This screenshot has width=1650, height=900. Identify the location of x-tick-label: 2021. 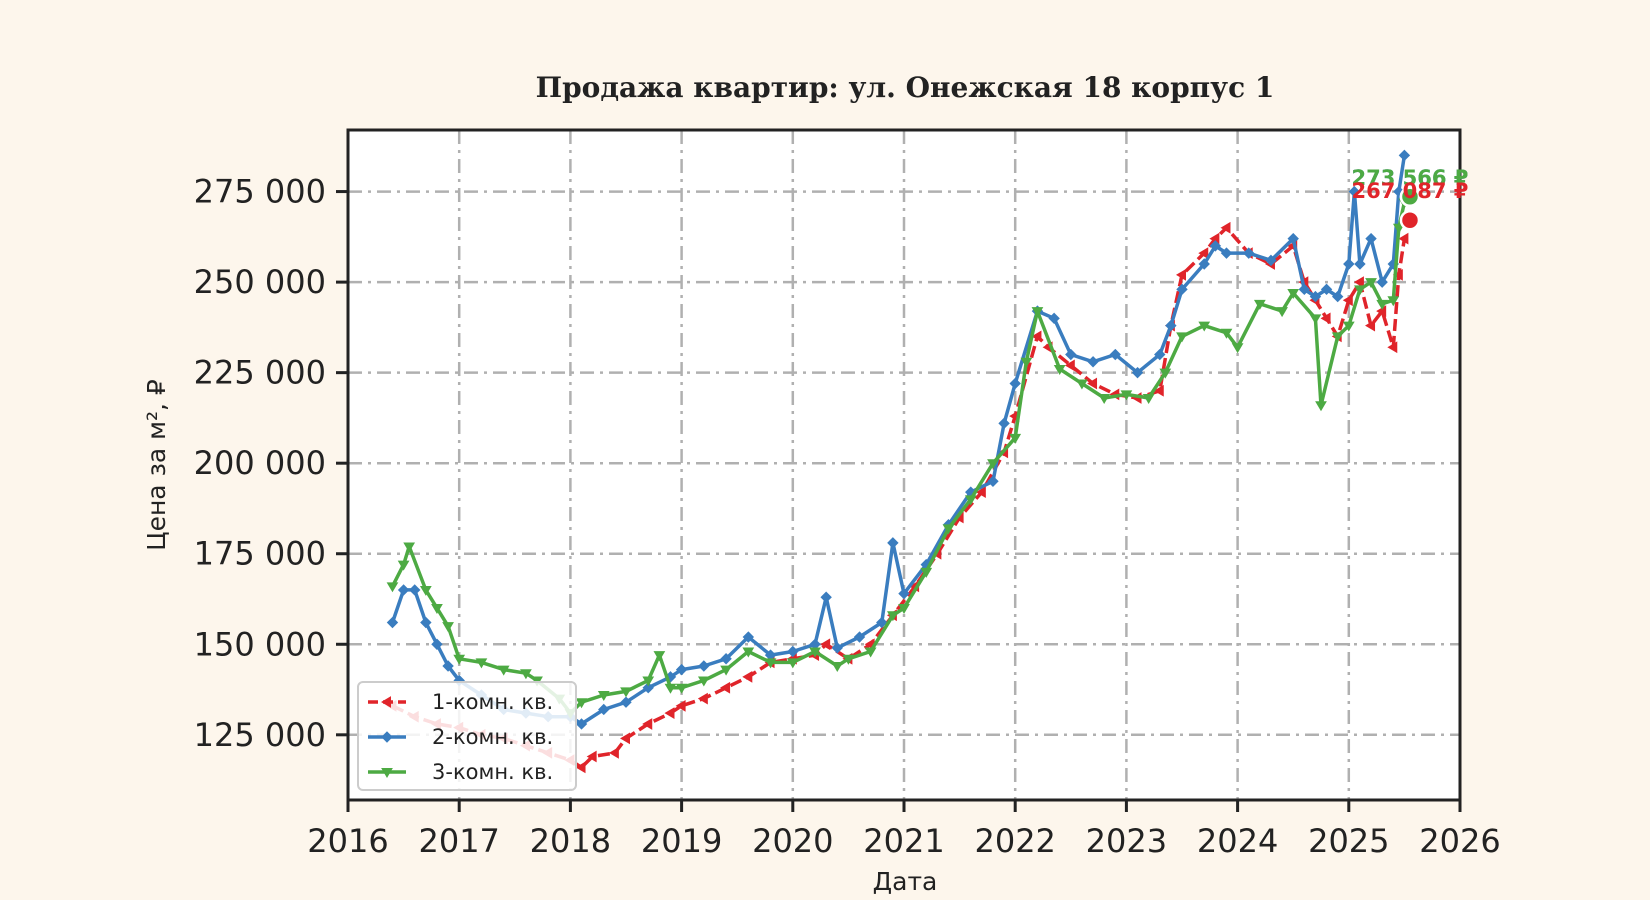
(903, 841).